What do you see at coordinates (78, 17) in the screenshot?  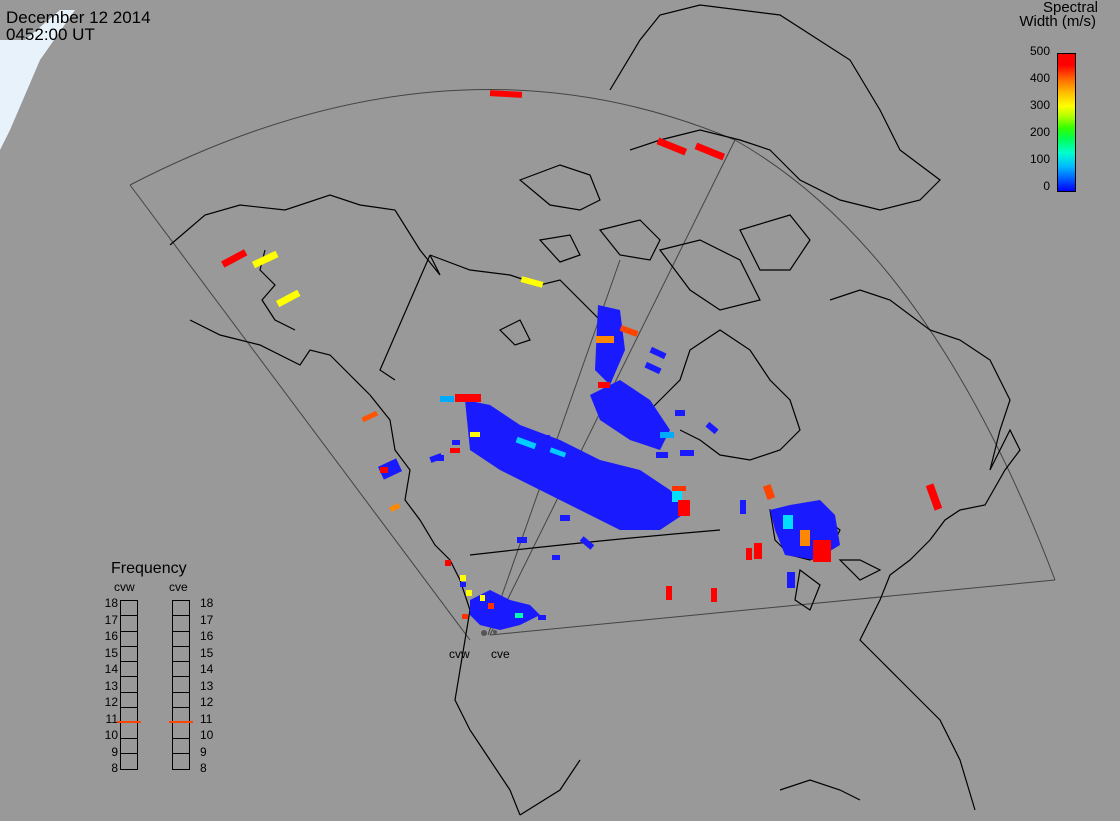 I see `date-label: December 12 2014` at bounding box center [78, 17].